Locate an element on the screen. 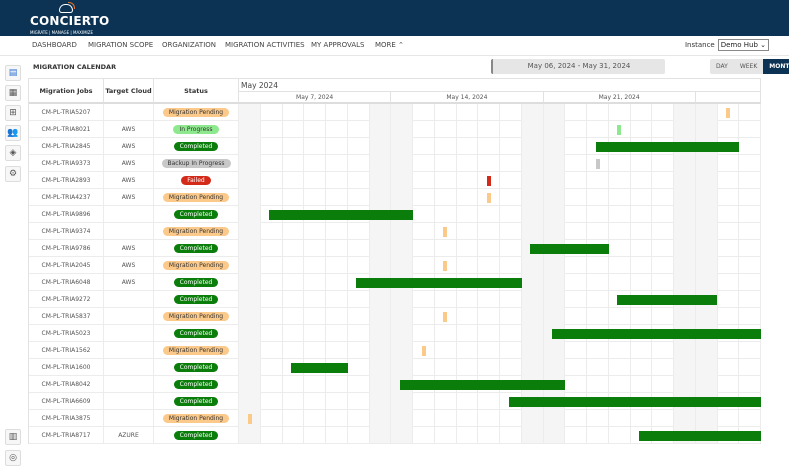 This screenshot has width=789, height=469. job-id: CM-PL-TRIA1600 is located at coordinates (66, 367).